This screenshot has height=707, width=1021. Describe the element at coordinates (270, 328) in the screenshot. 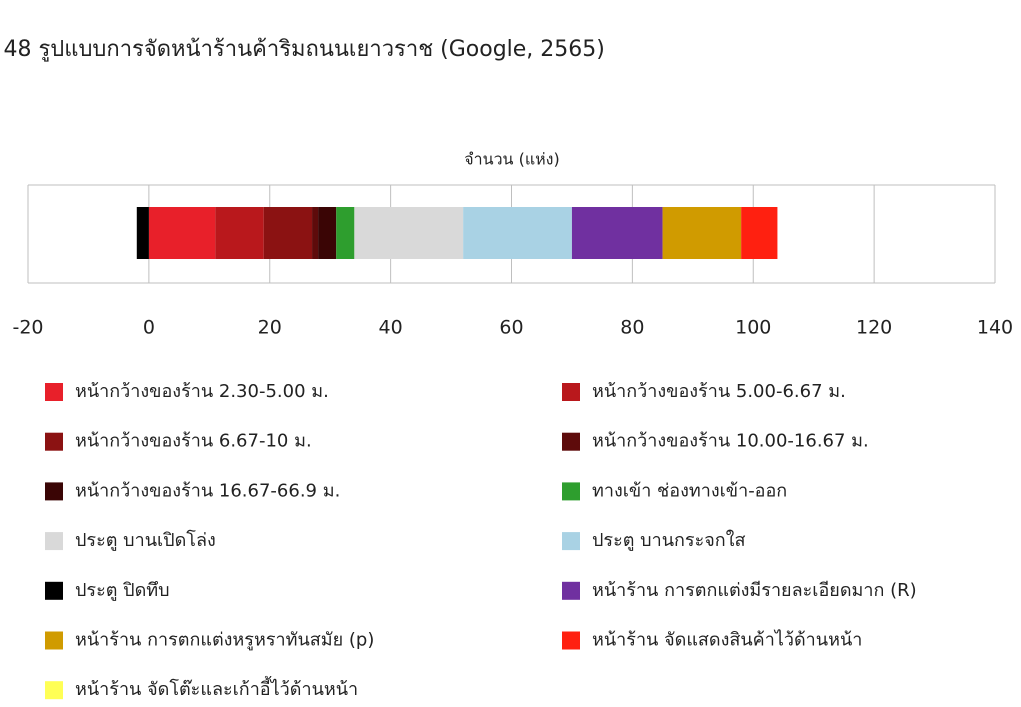

I see `x-tick-label: 20` at that location.